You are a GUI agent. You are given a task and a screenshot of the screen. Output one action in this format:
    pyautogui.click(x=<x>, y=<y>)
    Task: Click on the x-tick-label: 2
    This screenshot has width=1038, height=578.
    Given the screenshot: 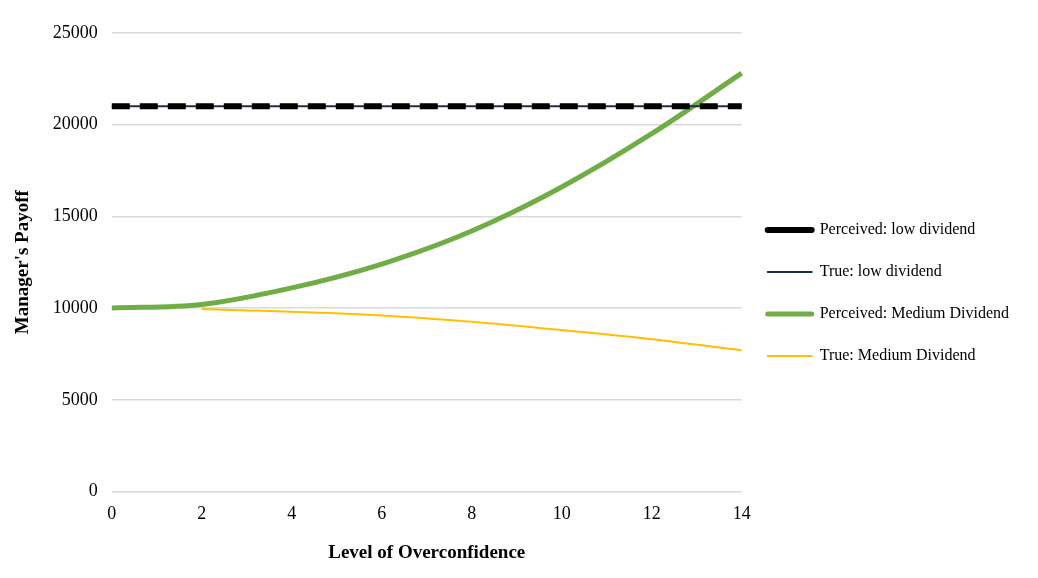 What is the action you would take?
    pyautogui.click(x=202, y=513)
    